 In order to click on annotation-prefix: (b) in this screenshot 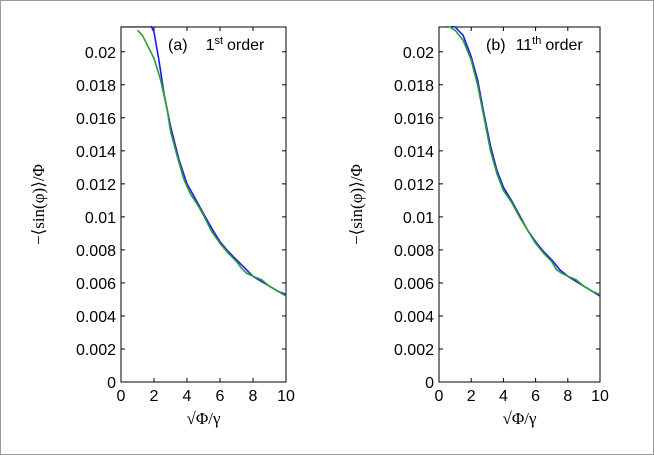, I will do `click(496, 45)`.